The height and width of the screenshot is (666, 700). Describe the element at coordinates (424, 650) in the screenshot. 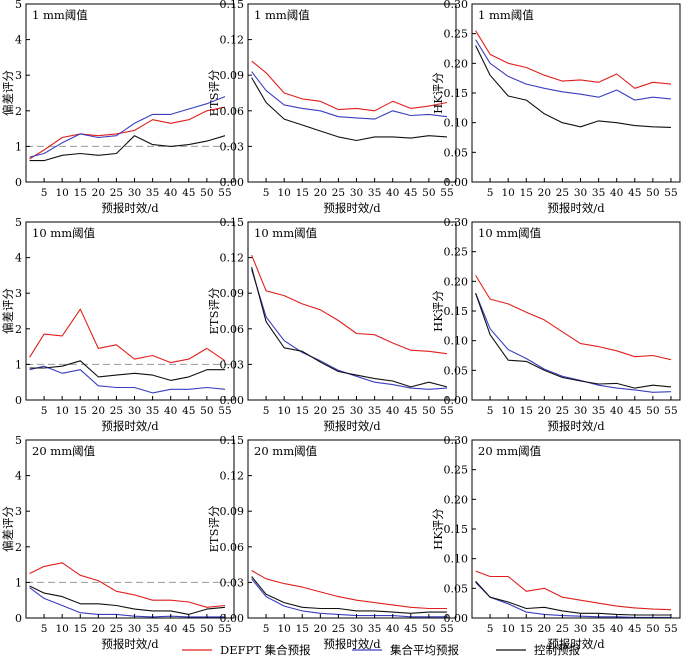

I see `legend-label-2: 集合平均预报` at that location.